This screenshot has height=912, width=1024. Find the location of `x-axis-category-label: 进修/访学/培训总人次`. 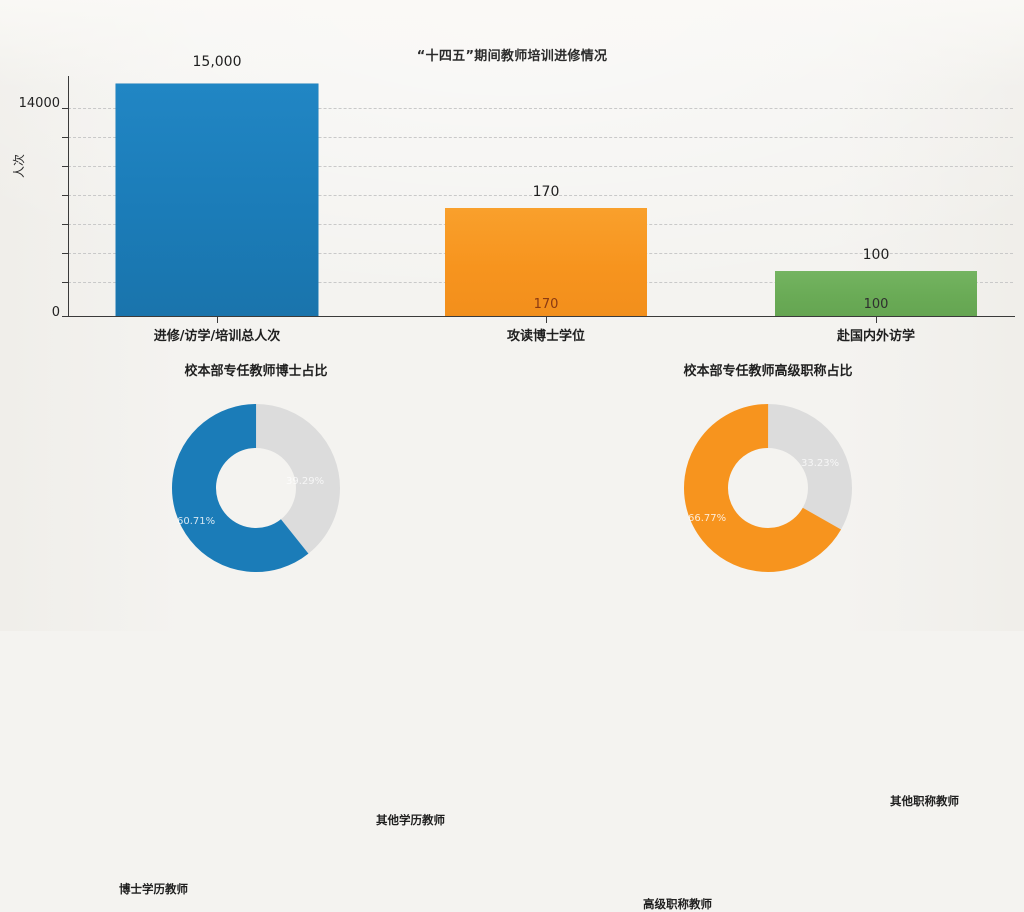

x-axis-category-label: 进修/访学/培训总人次 is located at coordinates (217, 336).